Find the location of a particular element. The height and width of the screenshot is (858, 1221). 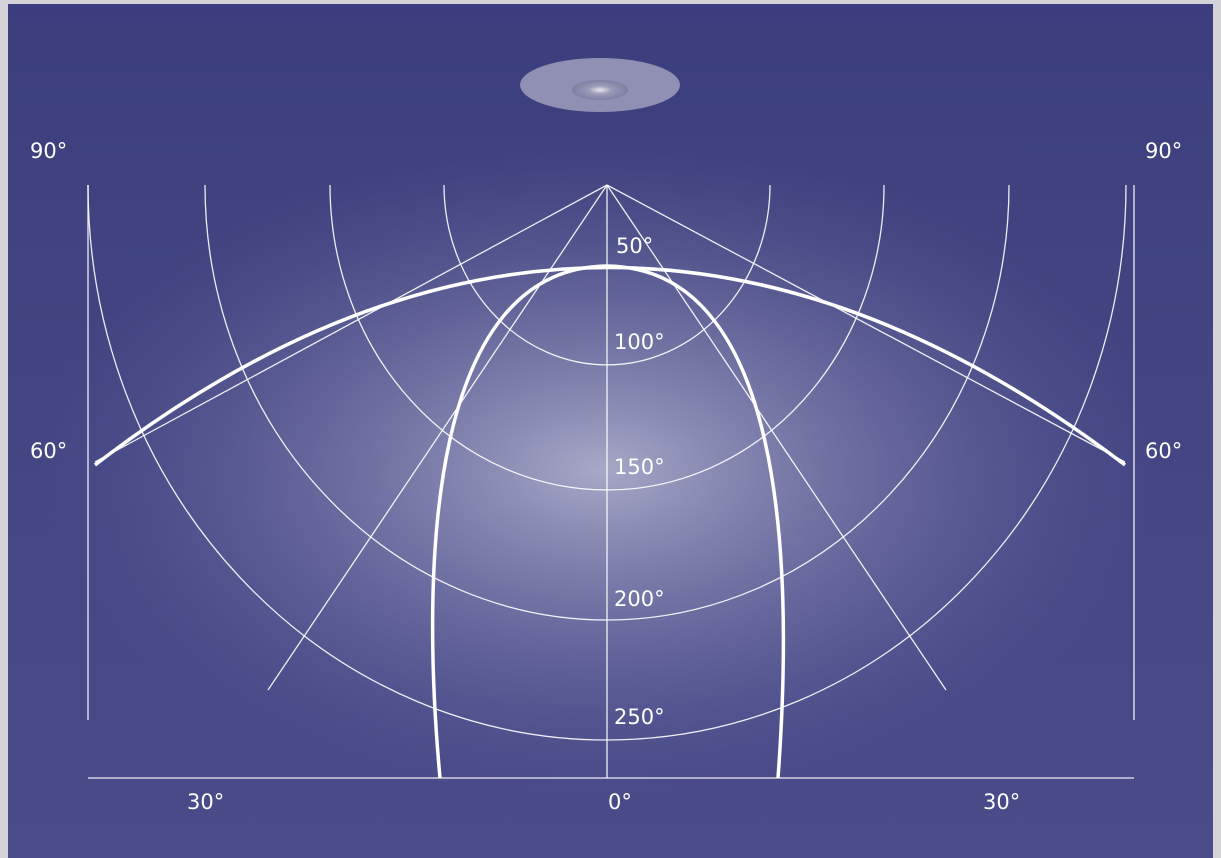

ring-label: 250° is located at coordinates (639, 717).